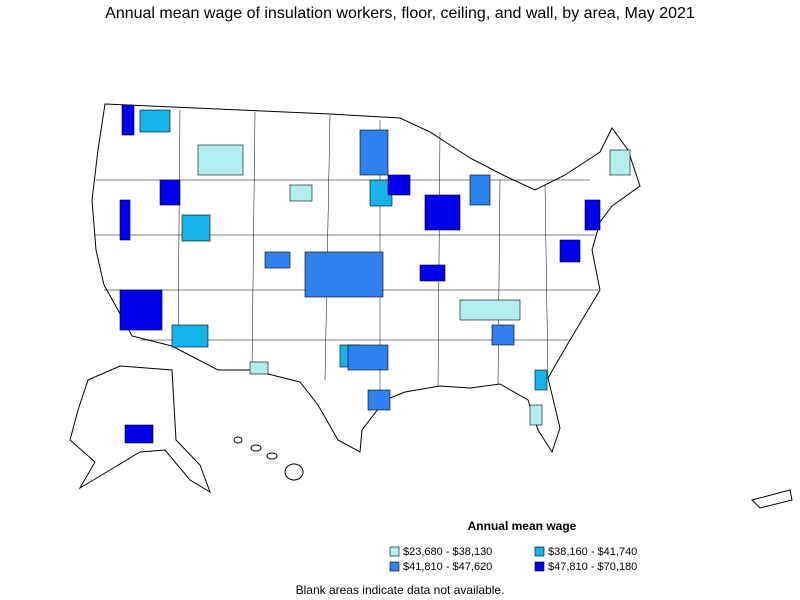 The height and width of the screenshot is (600, 800). What do you see at coordinates (772, 499) in the screenshot?
I see `puerto-rico` at bounding box center [772, 499].